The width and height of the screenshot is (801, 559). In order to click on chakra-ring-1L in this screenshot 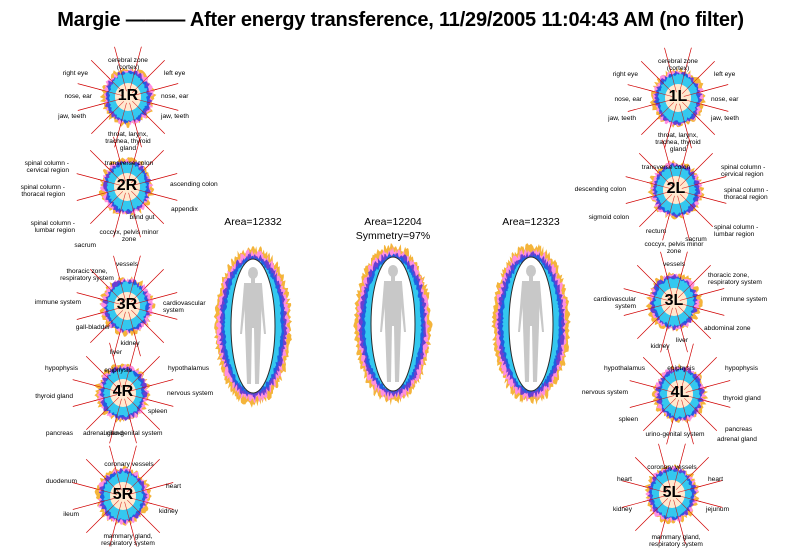, I will do `click(678, 98)`.